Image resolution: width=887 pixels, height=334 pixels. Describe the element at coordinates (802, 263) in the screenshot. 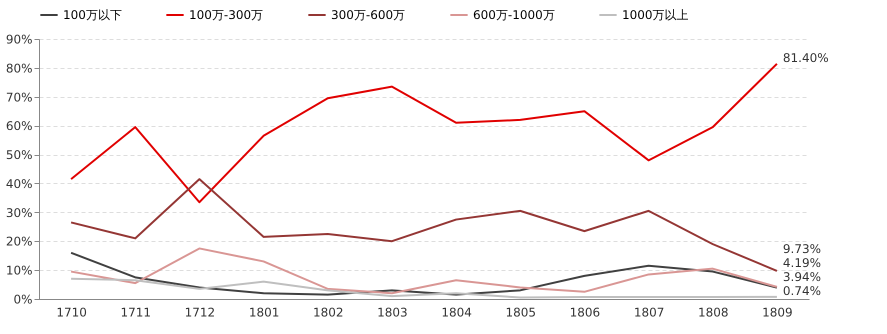

I see `data-label: 4.19%` at that location.